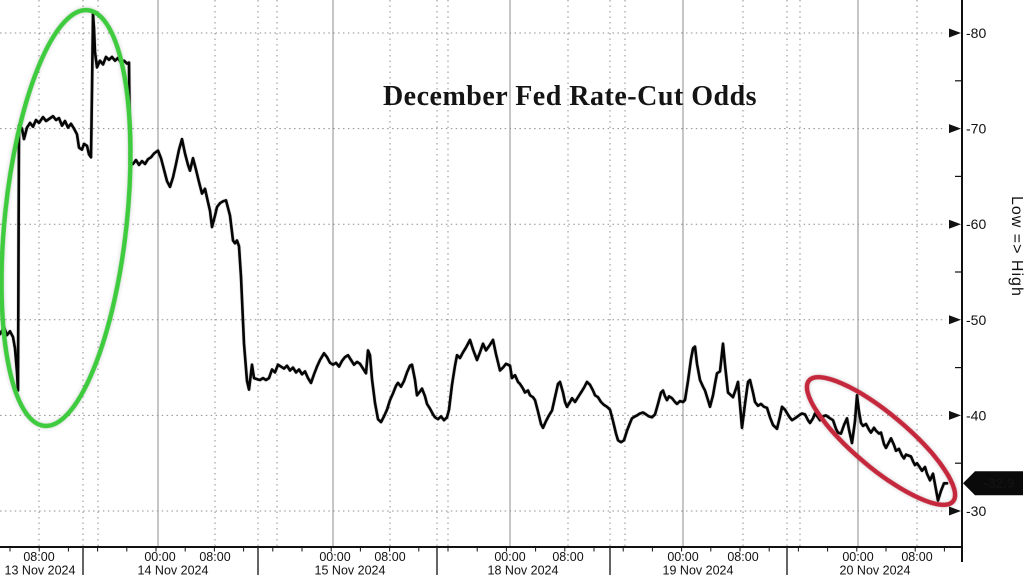  I want to click on y-axis-label-50: -50, so click(976, 320).